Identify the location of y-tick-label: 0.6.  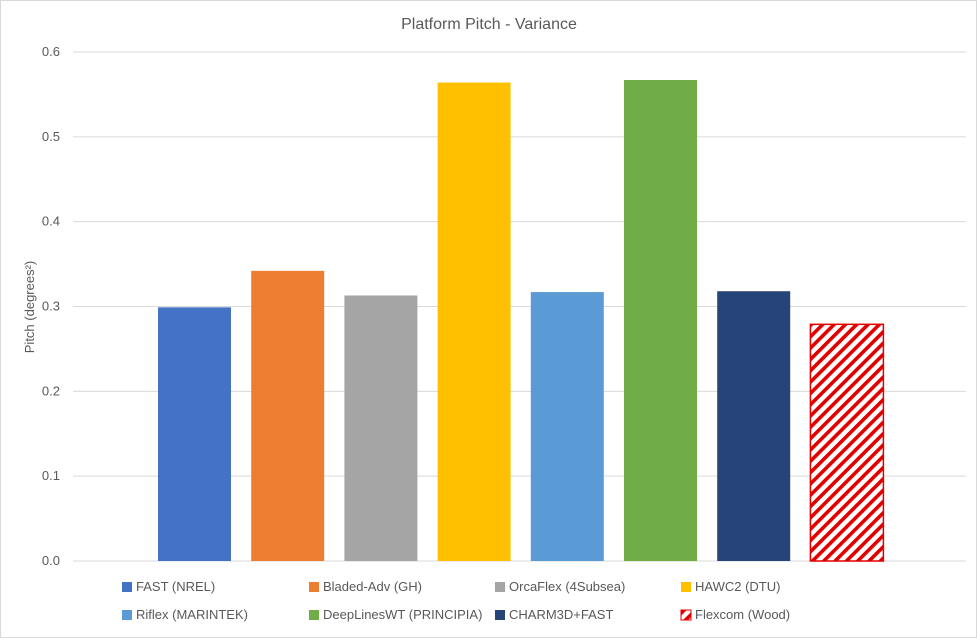
(51, 51).